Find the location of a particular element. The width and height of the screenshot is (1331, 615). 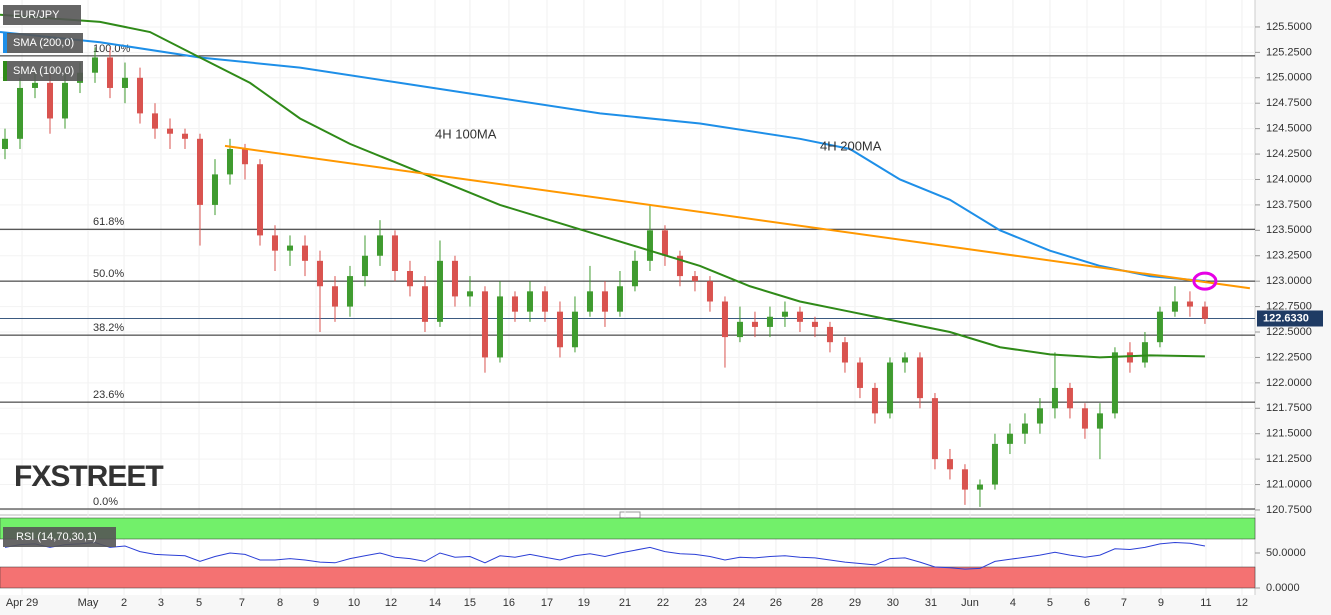

price-axis-bg is located at coordinates (1293, 307).